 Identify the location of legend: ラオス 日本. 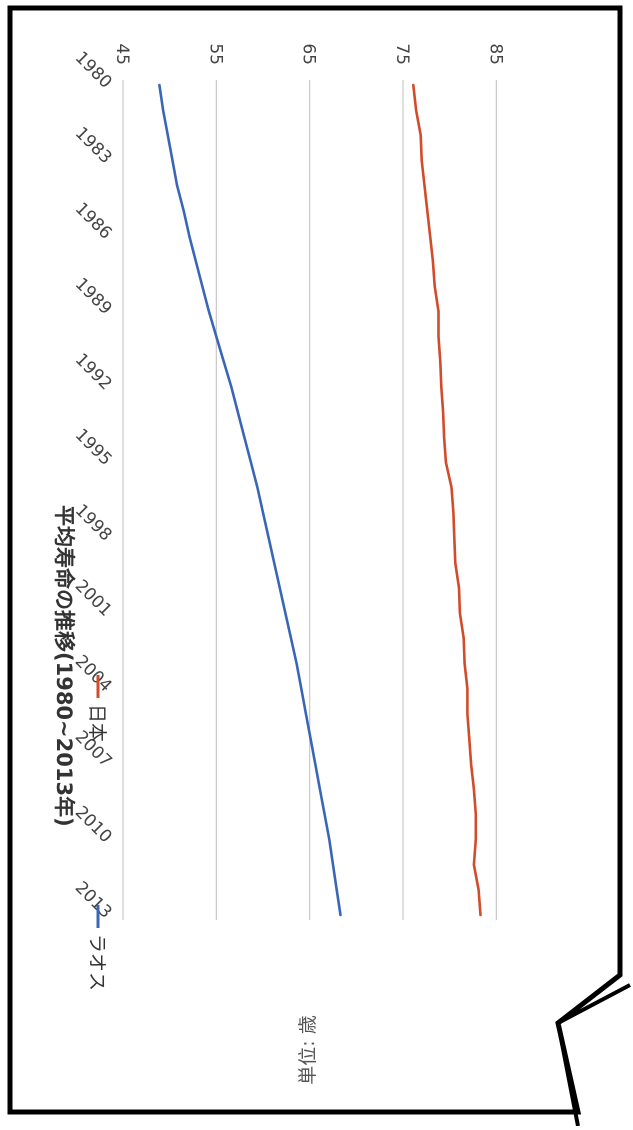
(97, 833).